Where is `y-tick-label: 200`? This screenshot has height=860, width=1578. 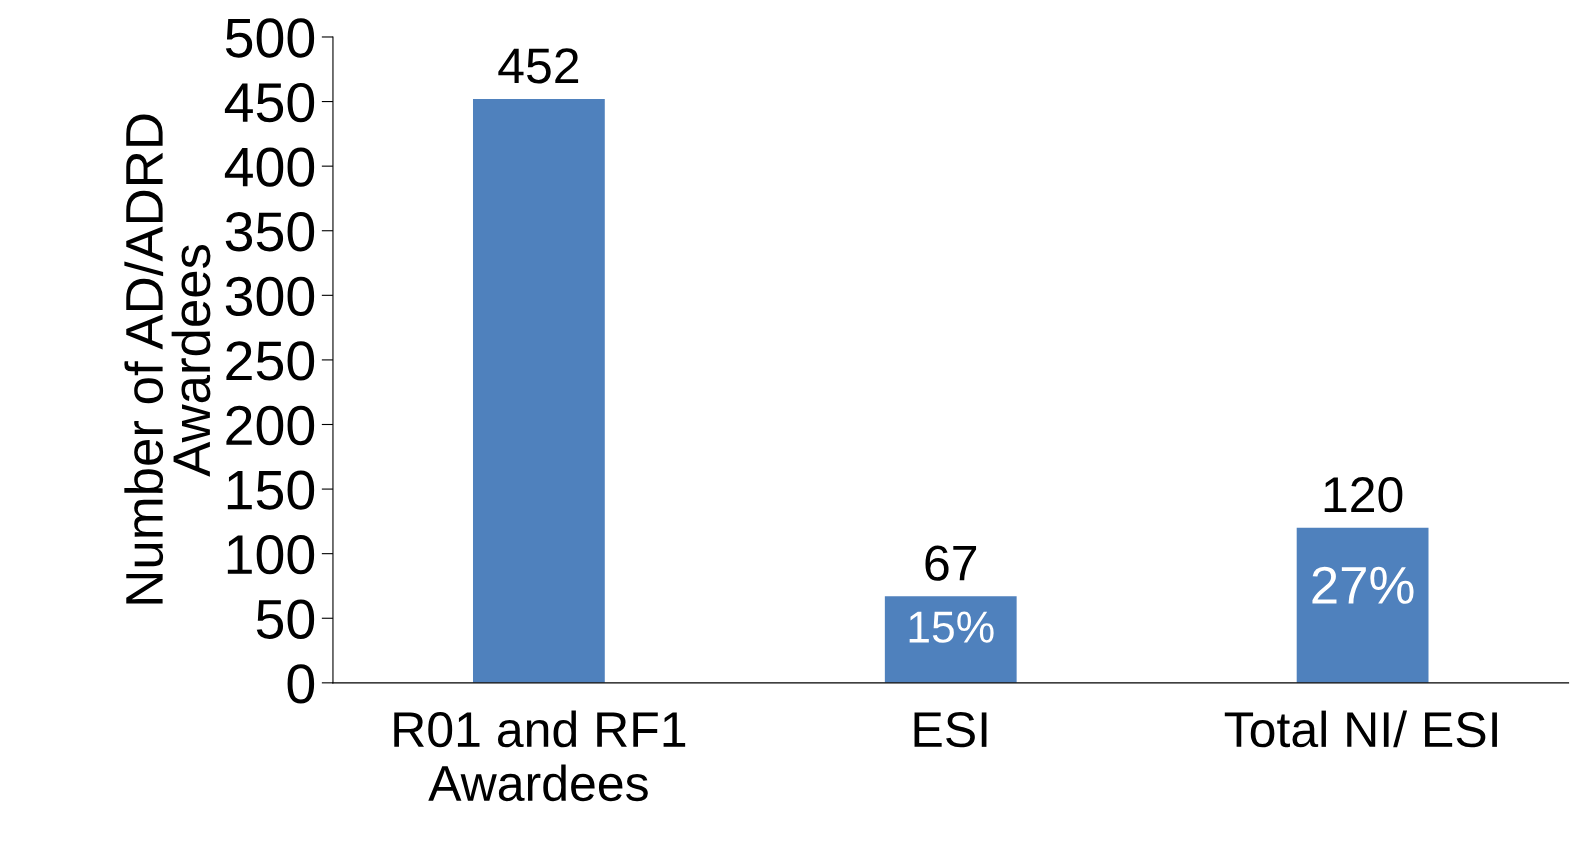 y-tick-label: 200 is located at coordinates (270, 425).